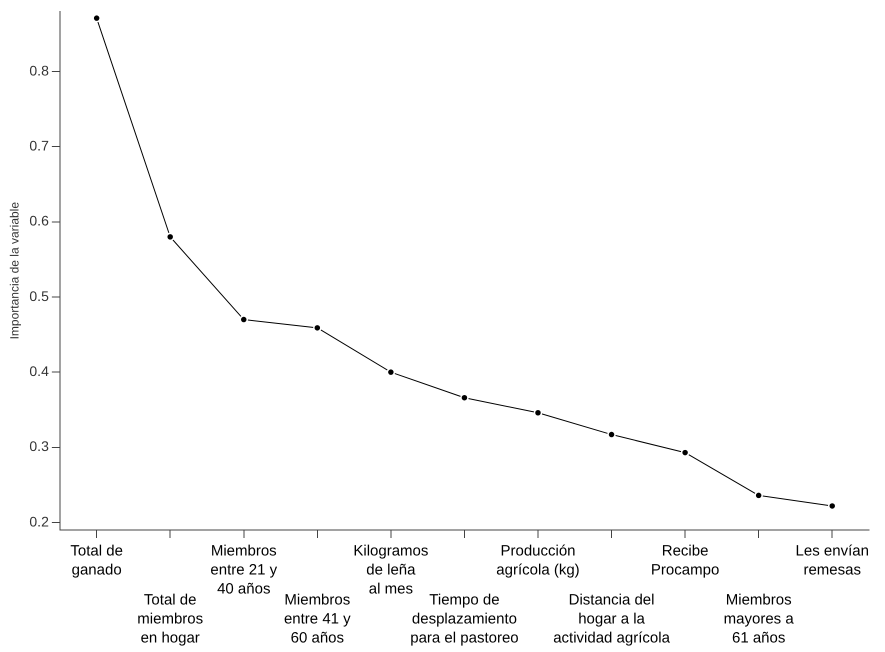  I want to click on y-tick-label: 0.5, so click(39, 296).